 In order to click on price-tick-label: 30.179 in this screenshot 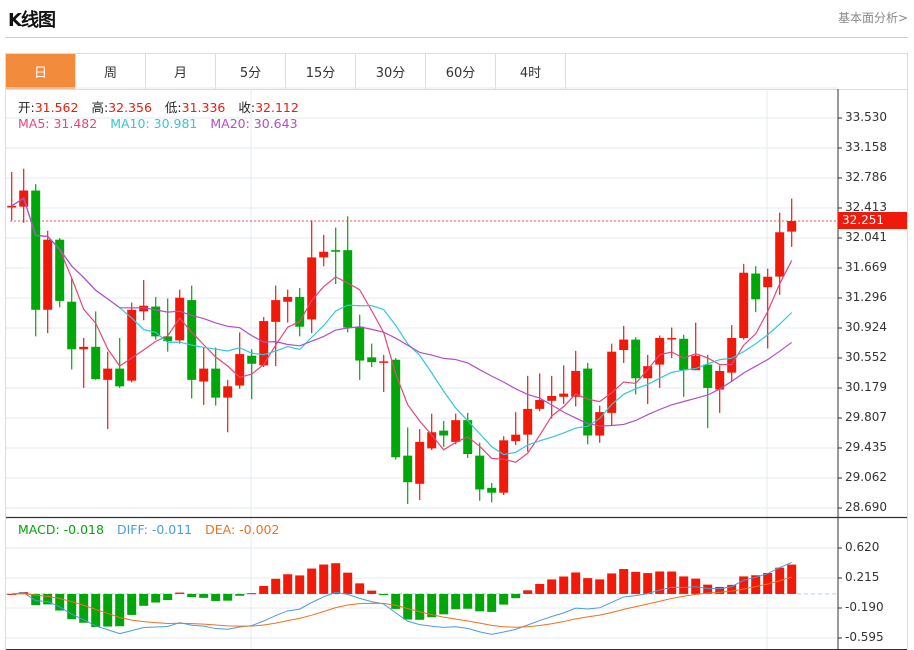, I will do `click(866, 387)`.